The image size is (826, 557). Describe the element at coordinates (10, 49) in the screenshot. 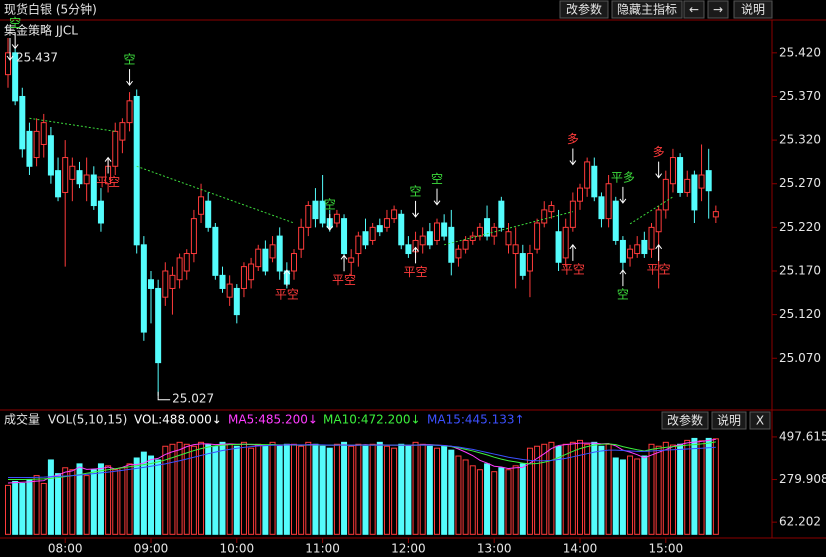

I see `max-pointer` at that location.